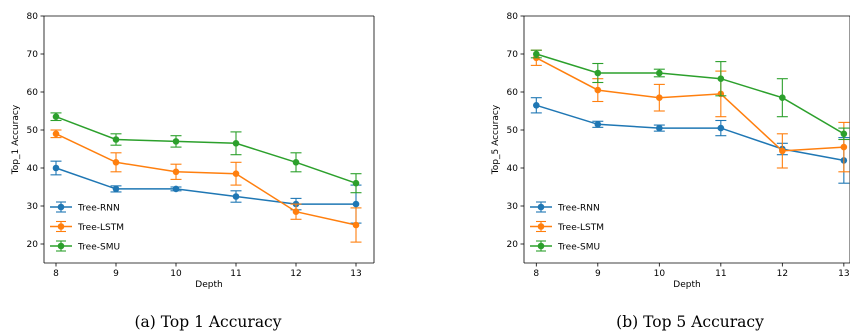 This screenshot has height=333, width=850. Describe the element at coordinates (496, 139) in the screenshot. I see `y-axis-label: Top_5 Accuracy` at that location.